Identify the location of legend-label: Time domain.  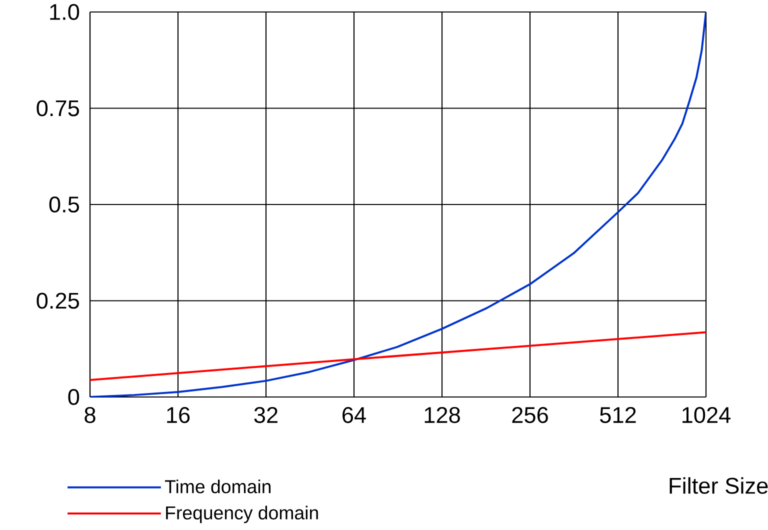
(217, 487).